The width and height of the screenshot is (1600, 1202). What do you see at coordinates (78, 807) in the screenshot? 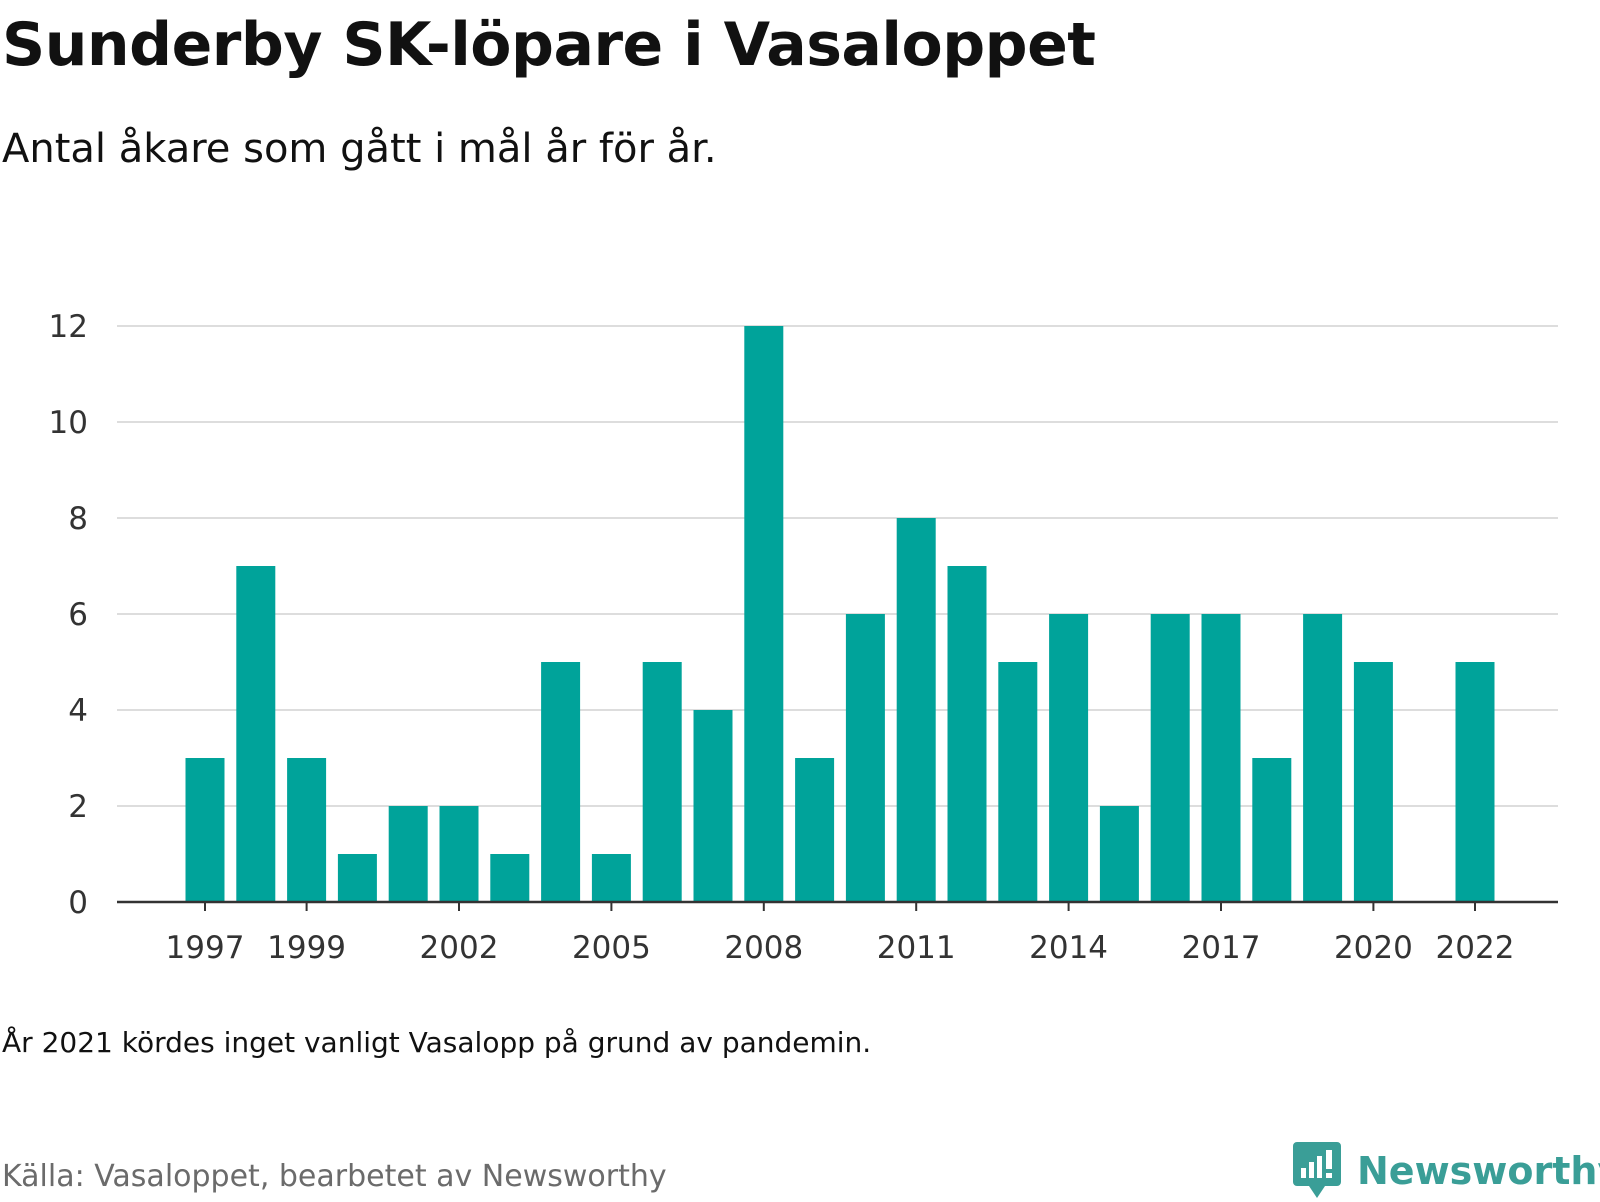
I see `y-tick-label: 2` at bounding box center [78, 807].